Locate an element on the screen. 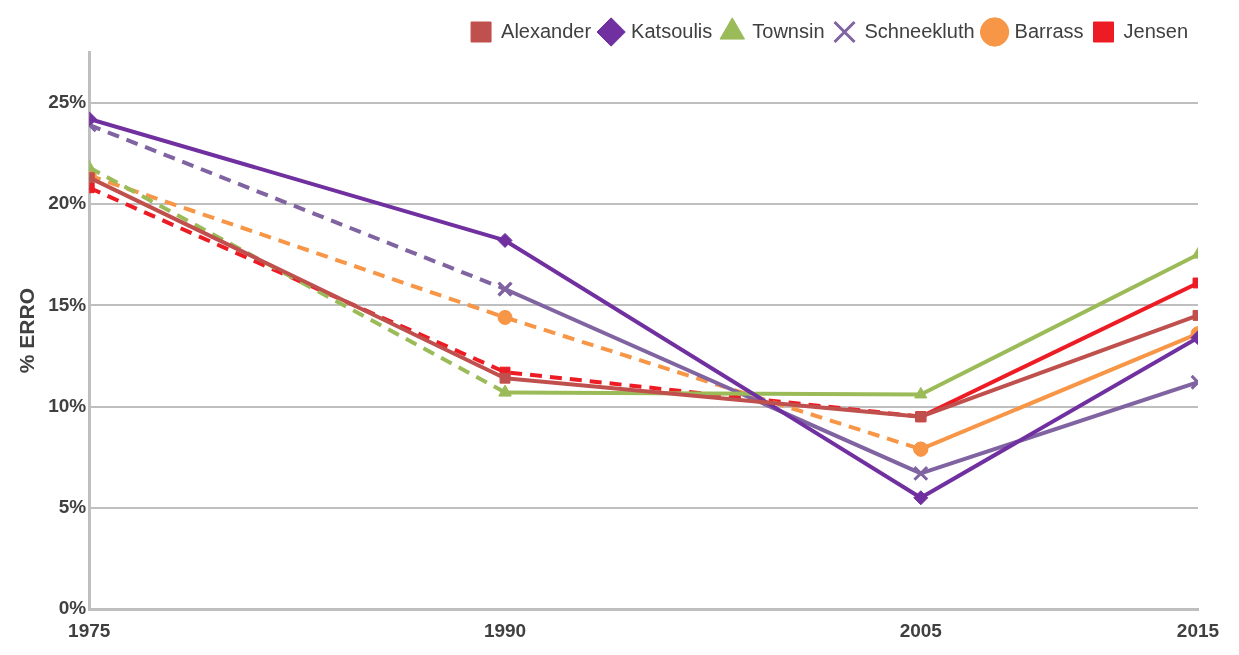 The width and height of the screenshot is (1239, 655). y-tick-label: 0% is located at coordinates (72, 608).